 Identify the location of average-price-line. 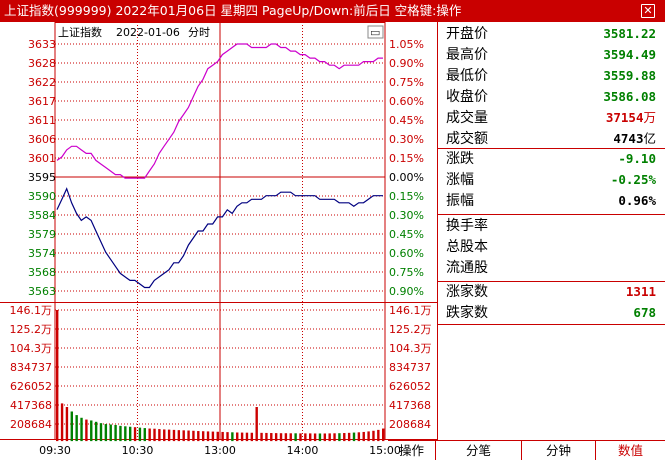
(219, 111).